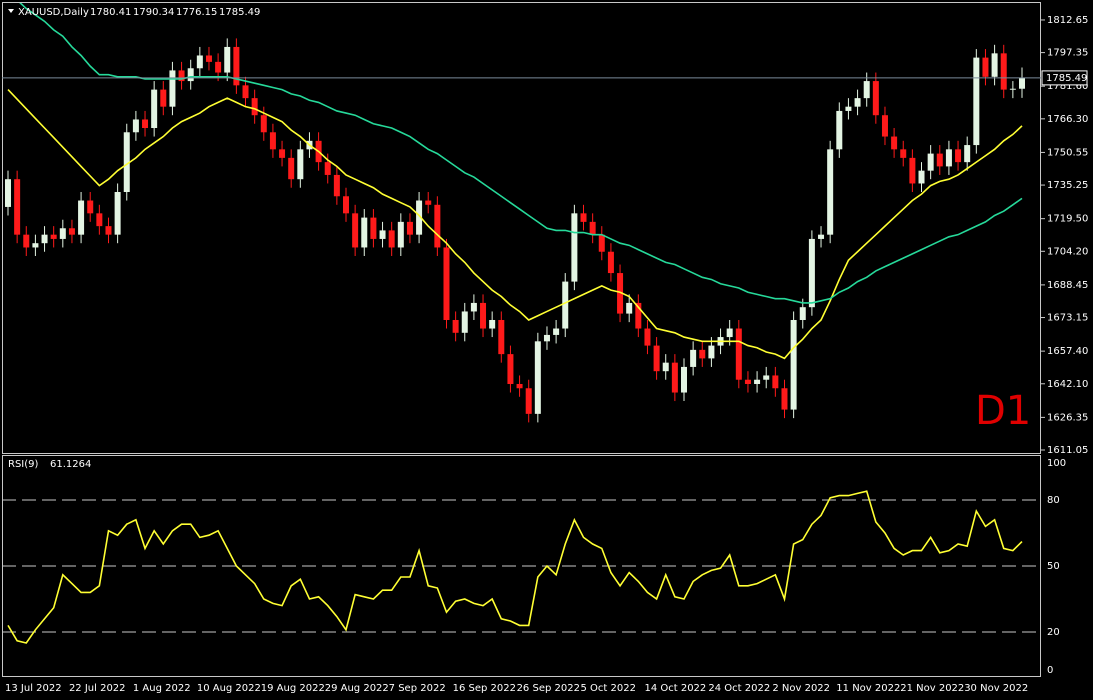  What do you see at coordinates (1067, 53) in the screenshot?
I see `y-tick-label: 1797.35` at bounding box center [1067, 53].